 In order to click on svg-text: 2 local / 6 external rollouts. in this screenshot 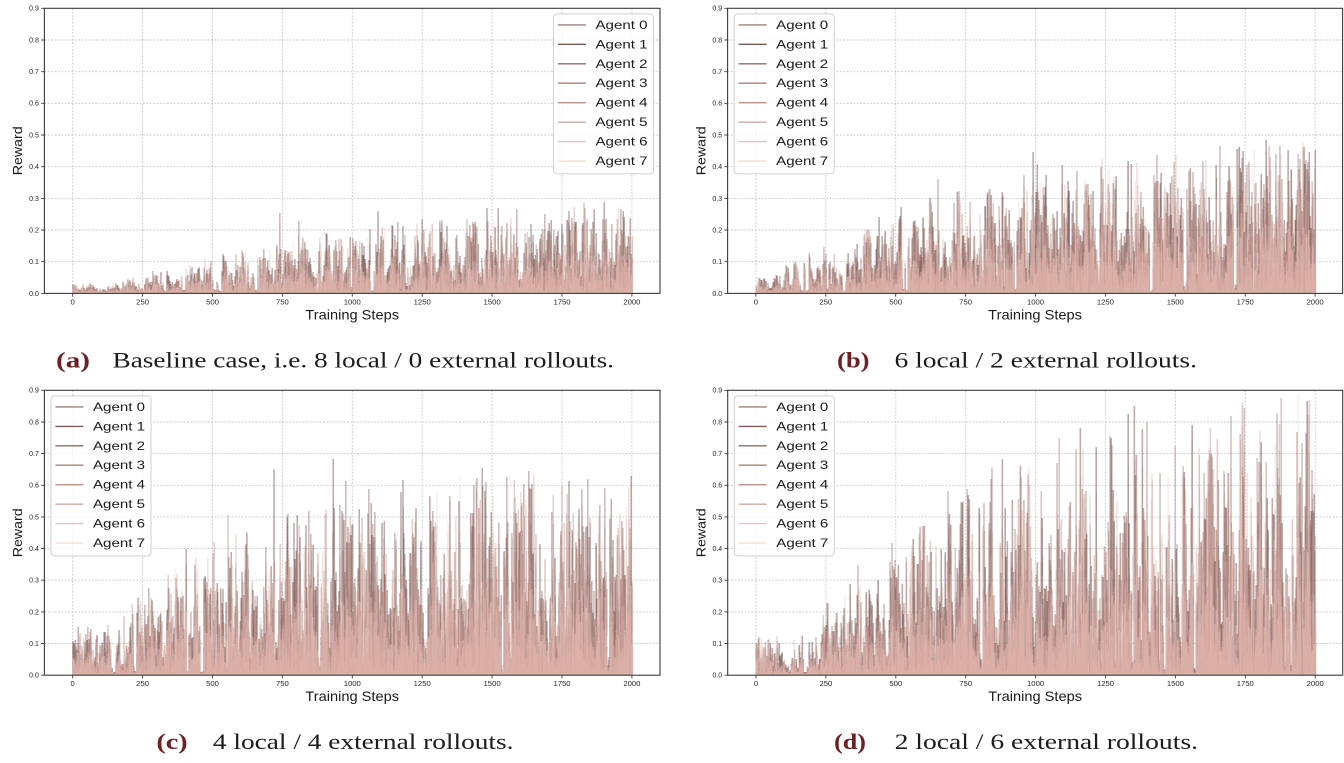, I will do `click(1046, 741)`.